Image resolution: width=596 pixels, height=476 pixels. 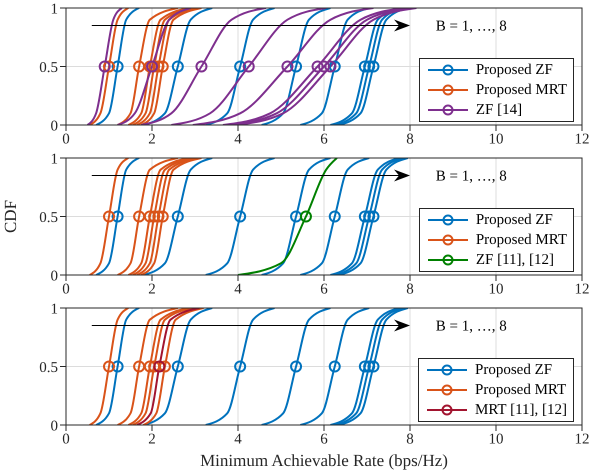 What do you see at coordinates (520, 410) in the screenshot?
I see `legend-label: MRT [11], [12]` at bounding box center [520, 410].